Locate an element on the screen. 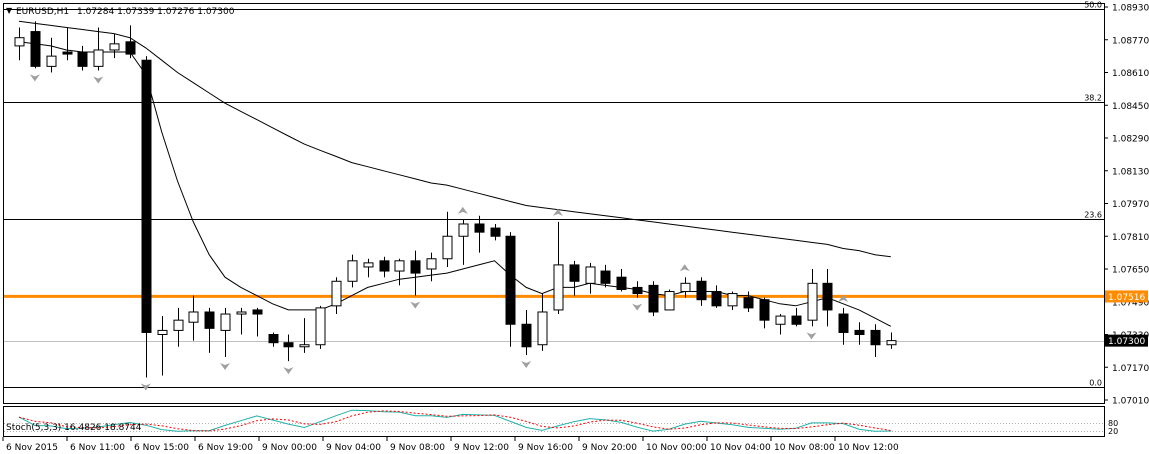  fib-level-label-0: 50.0 is located at coordinates (1093, 5).